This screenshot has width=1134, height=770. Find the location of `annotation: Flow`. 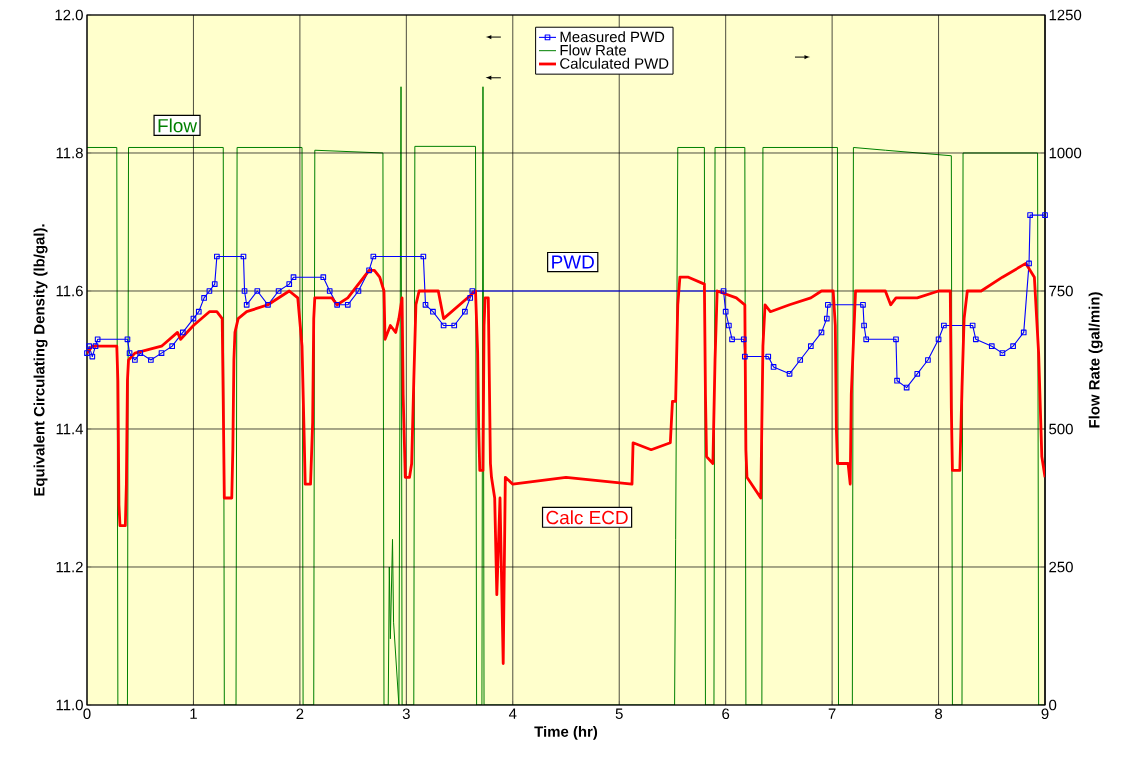

annotation: Flow is located at coordinates (178, 125).